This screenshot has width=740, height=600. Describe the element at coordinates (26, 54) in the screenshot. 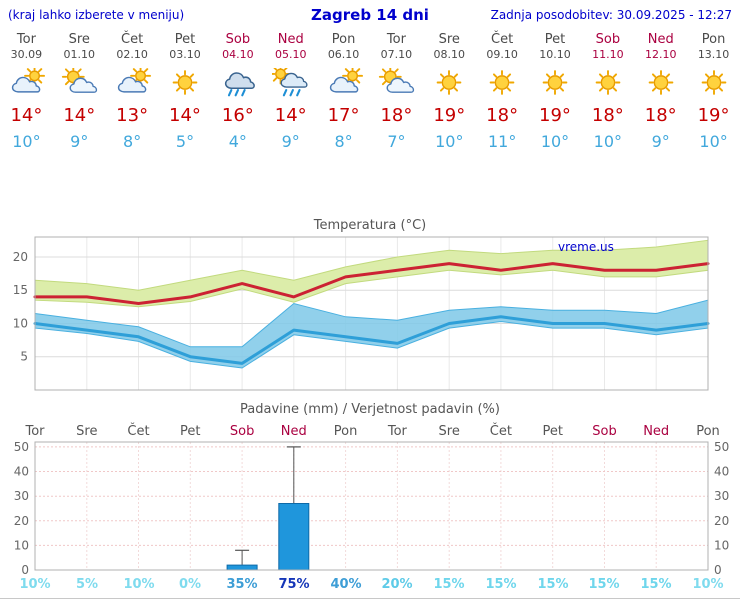

I see `day-date: 30.09` at that location.